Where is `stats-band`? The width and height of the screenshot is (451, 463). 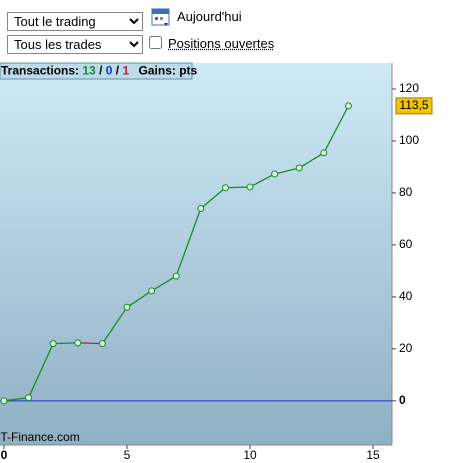 stats-band is located at coordinates (96, 71).